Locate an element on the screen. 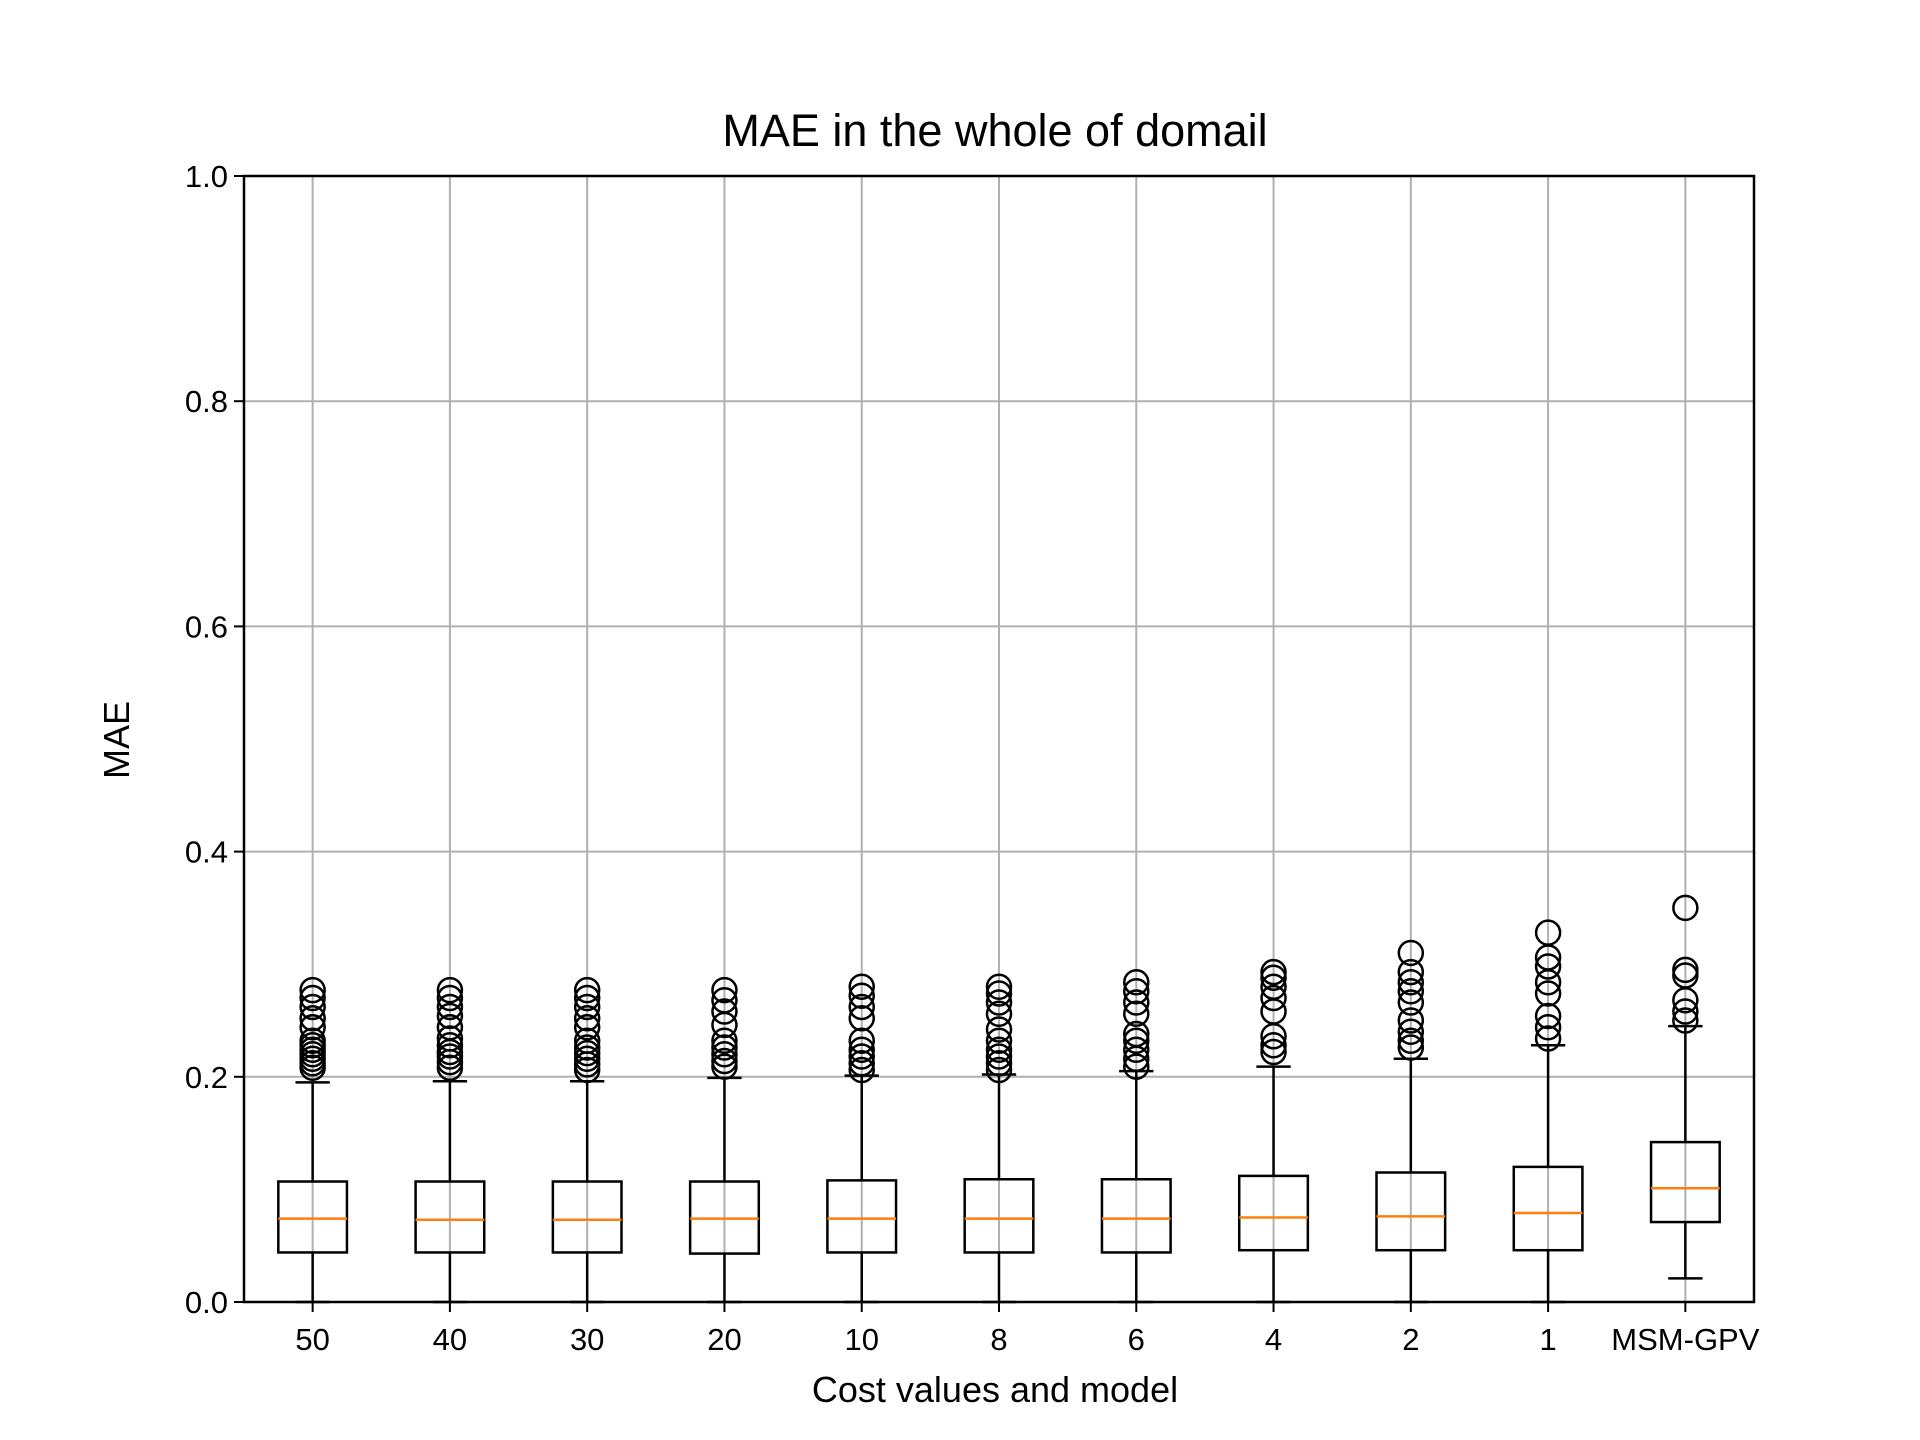  y-tick-label: 0.0 is located at coordinates (206, 1302).